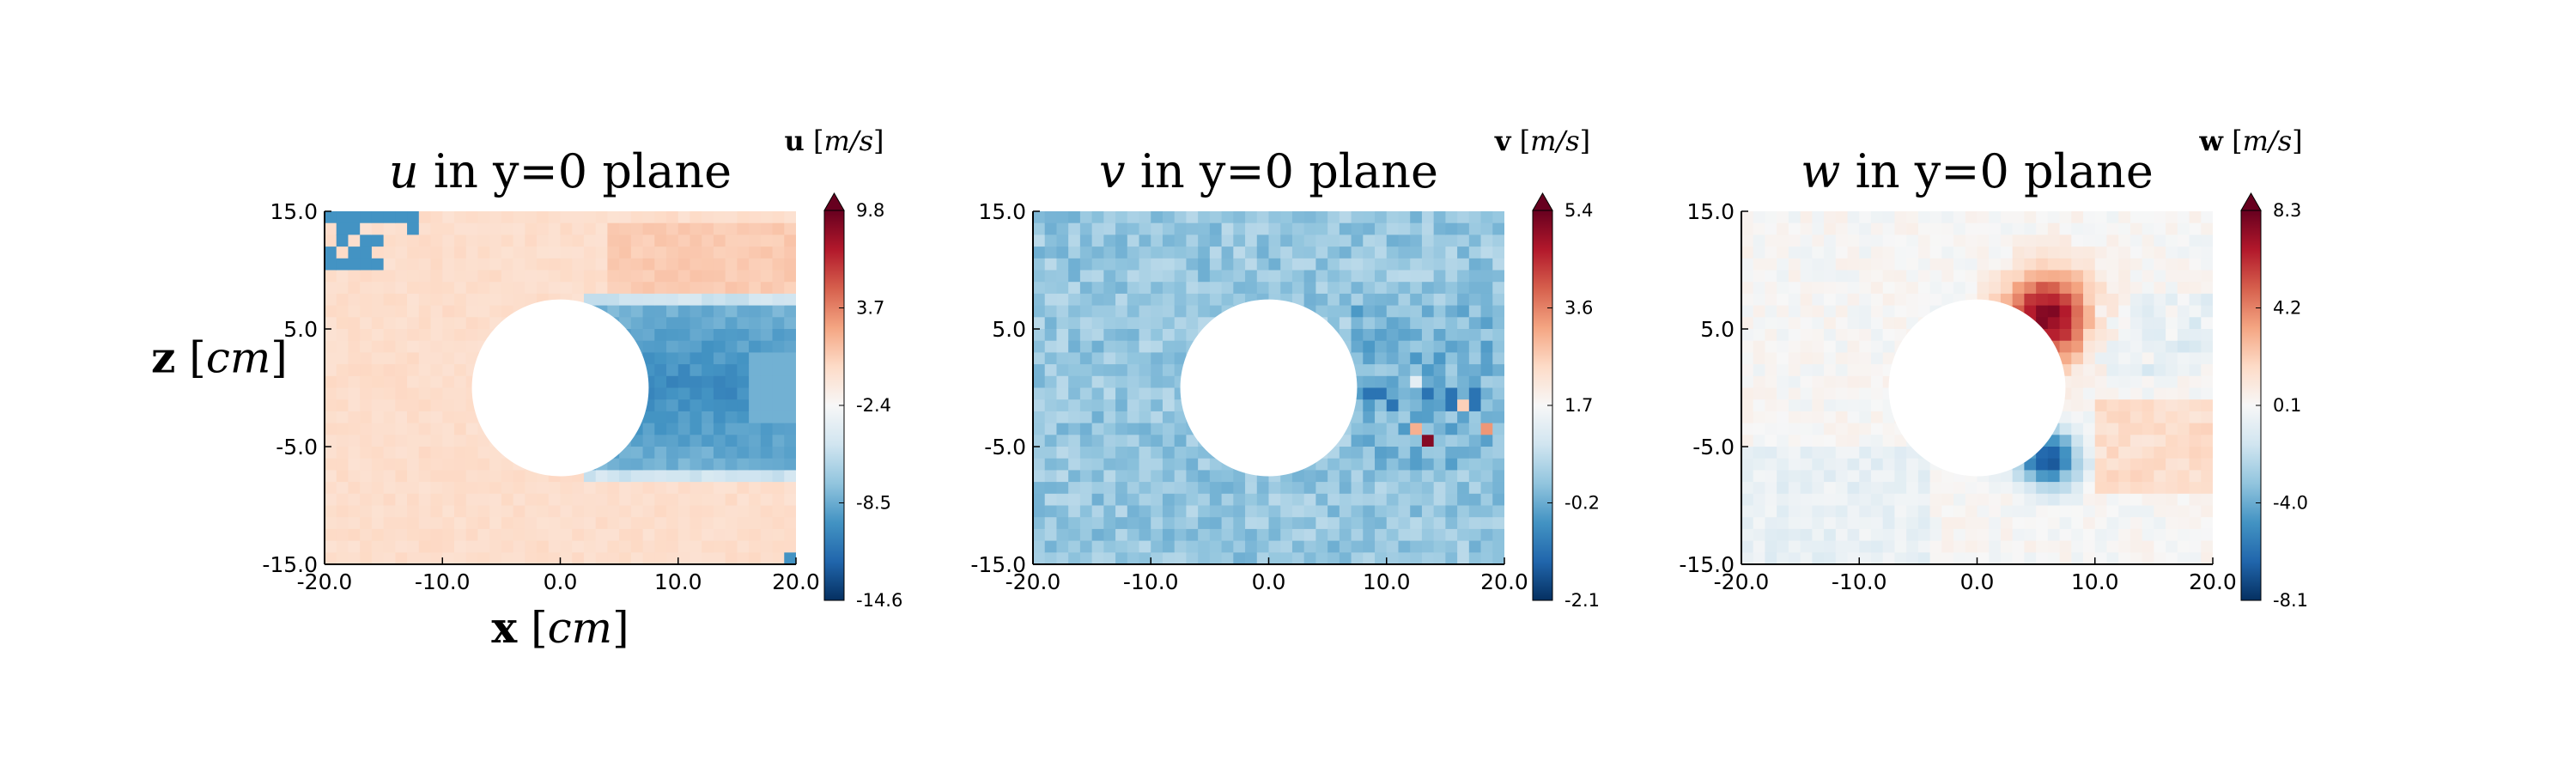 This screenshot has height=773, width=2576. I want to click on colorbar-tick-label: -0.2, so click(1582, 503).